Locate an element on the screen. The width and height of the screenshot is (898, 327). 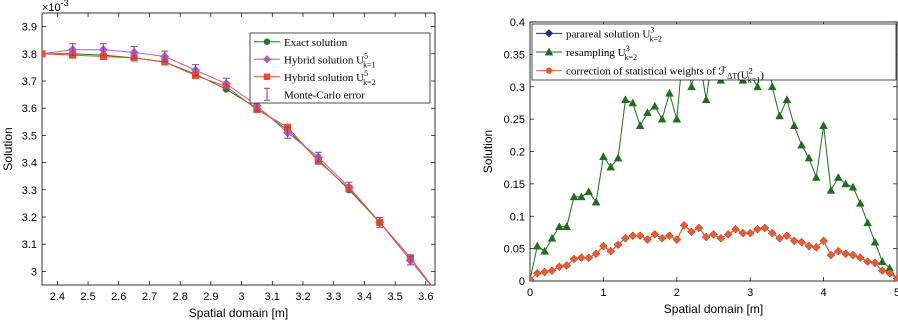
y-tick-label: 3.2 is located at coordinates (29, 218).